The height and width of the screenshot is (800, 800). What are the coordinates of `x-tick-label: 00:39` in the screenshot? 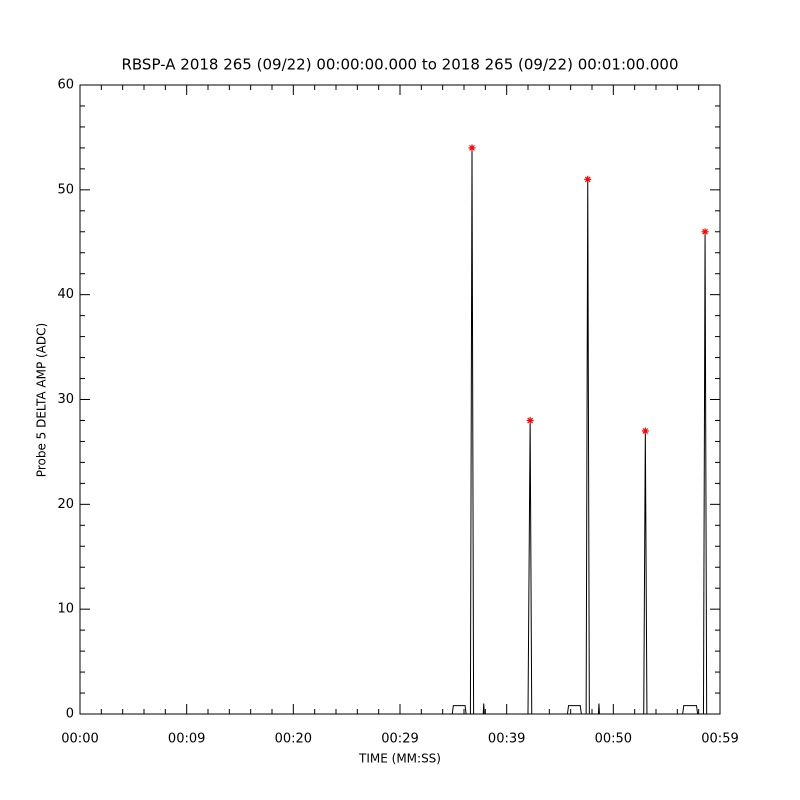 It's located at (506, 739).